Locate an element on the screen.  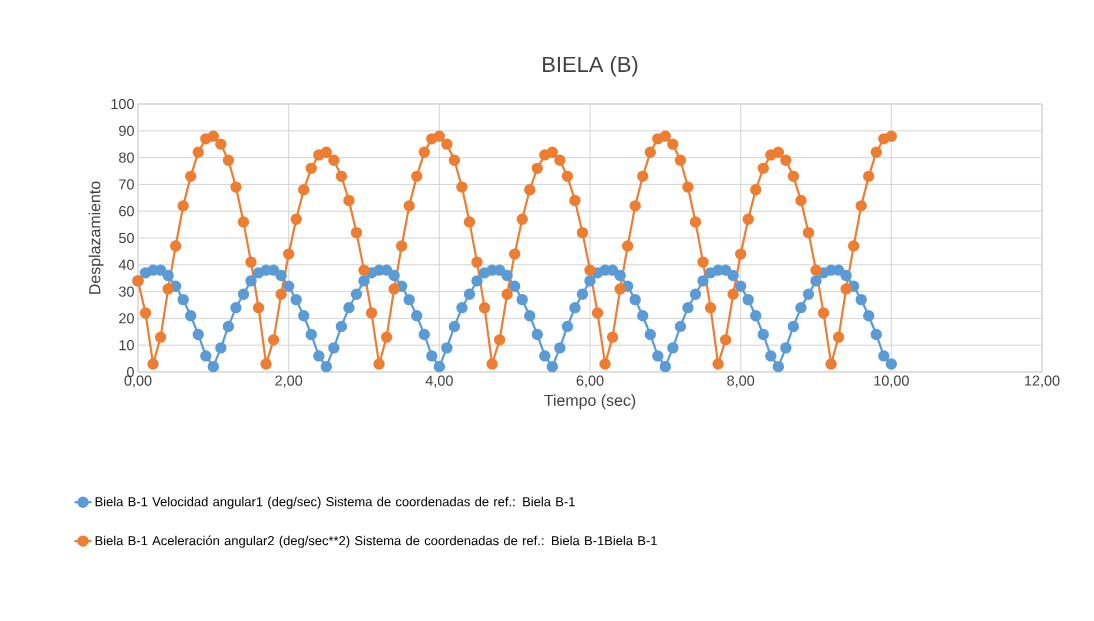
legend-label: Biela B-1 Velocidad angular1 (deg/sec) Sistema de coordenadas de ref.: Biela B-1 is located at coordinates (335, 502).